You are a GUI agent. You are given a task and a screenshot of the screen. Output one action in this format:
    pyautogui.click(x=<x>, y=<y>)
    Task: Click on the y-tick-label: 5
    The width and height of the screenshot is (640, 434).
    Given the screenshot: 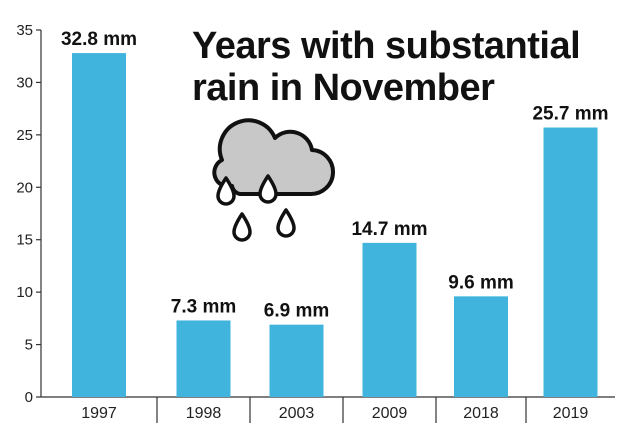 What is the action you would take?
    pyautogui.click(x=29, y=345)
    